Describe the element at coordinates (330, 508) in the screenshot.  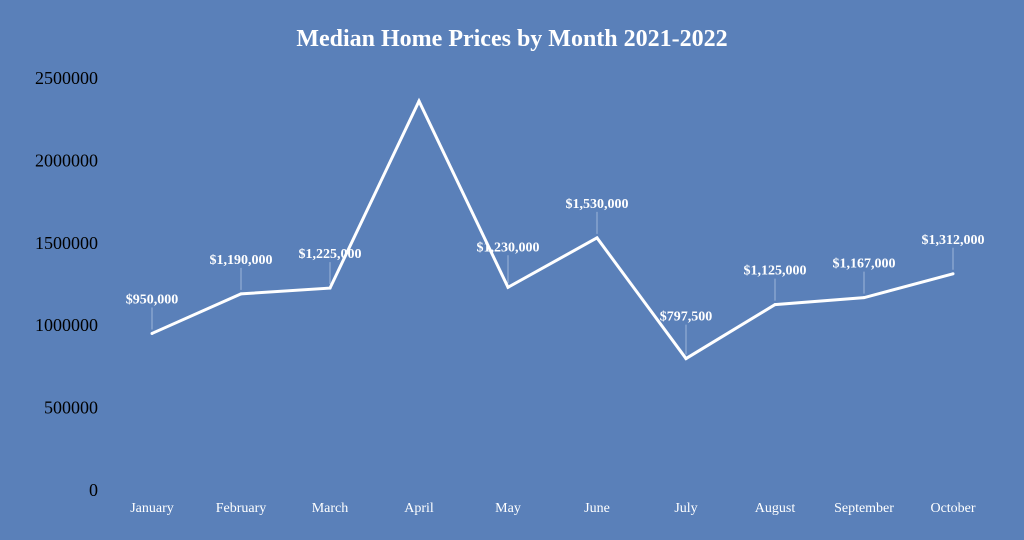
I see `x-tick-label: March` at that location.